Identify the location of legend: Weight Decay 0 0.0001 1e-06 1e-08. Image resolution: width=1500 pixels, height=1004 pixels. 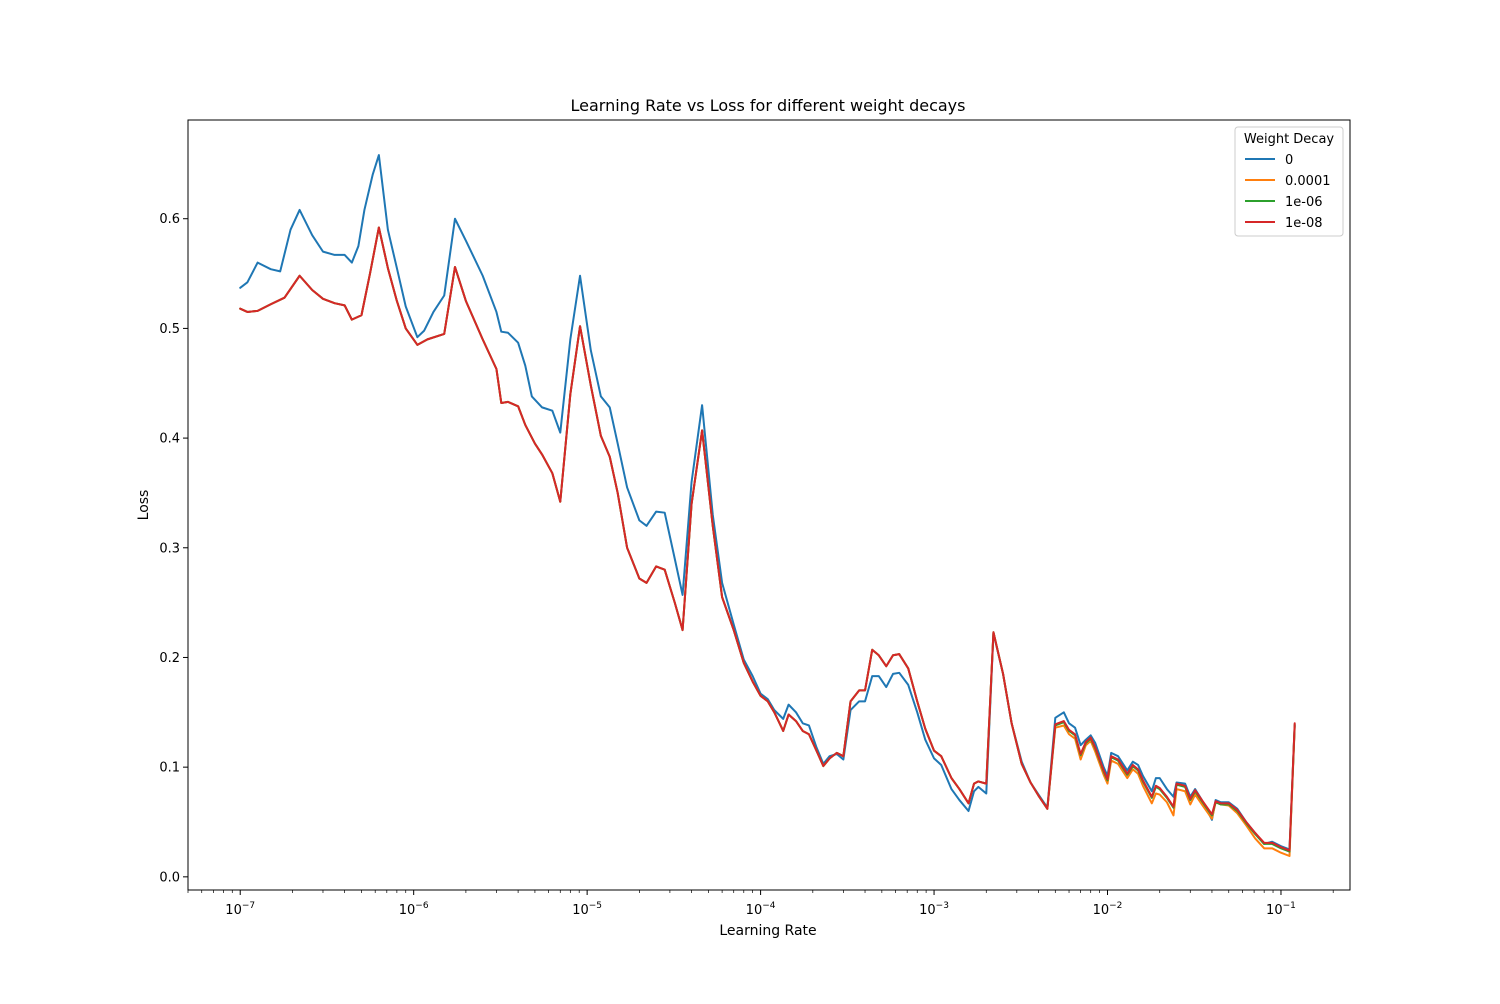
(1289, 181).